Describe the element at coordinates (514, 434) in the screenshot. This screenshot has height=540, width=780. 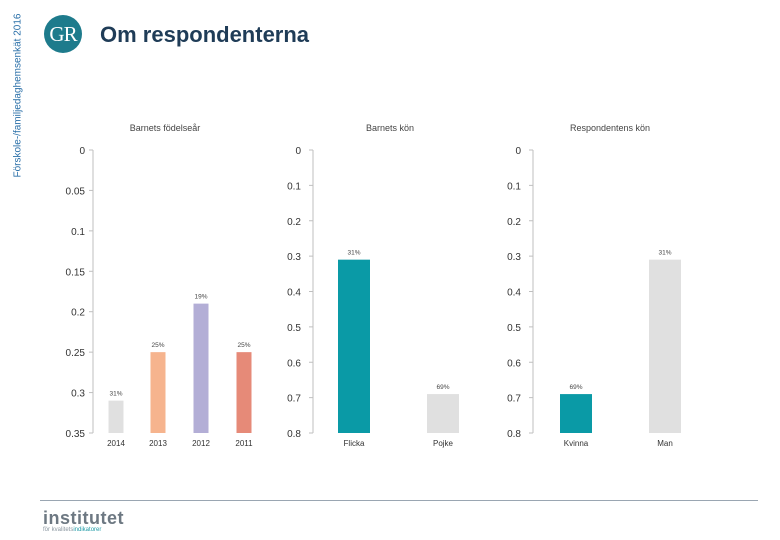
I see `chart-3-tick-label: 0.8` at that location.